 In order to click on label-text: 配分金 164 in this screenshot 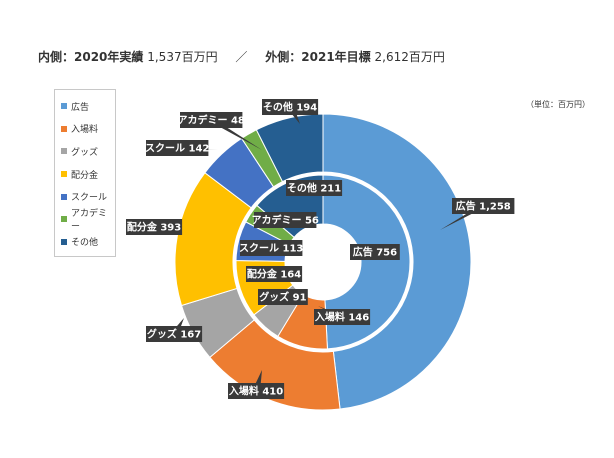, I will do `click(274, 274)`.